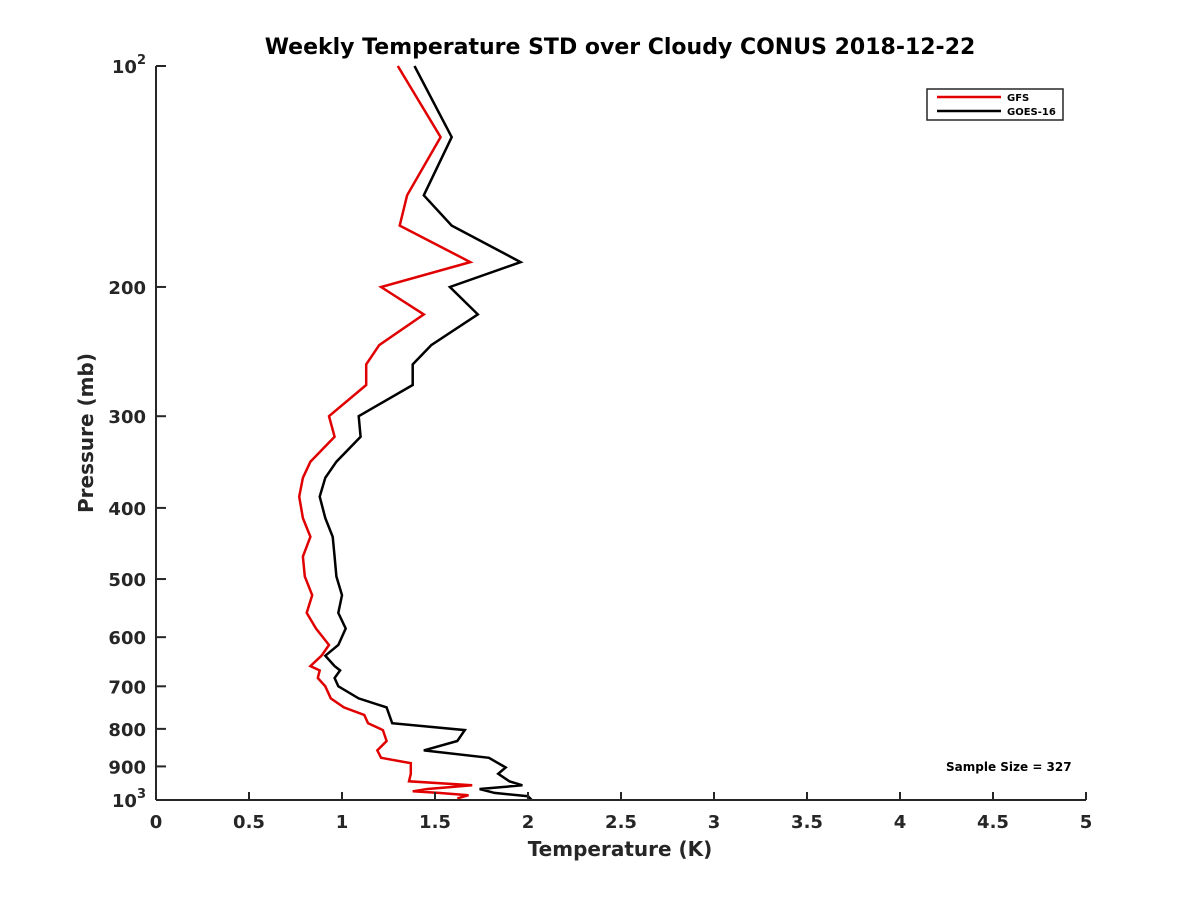 The width and height of the screenshot is (1200, 900). Describe the element at coordinates (127, 417) in the screenshot. I see `y-tick-label: 300` at that location.